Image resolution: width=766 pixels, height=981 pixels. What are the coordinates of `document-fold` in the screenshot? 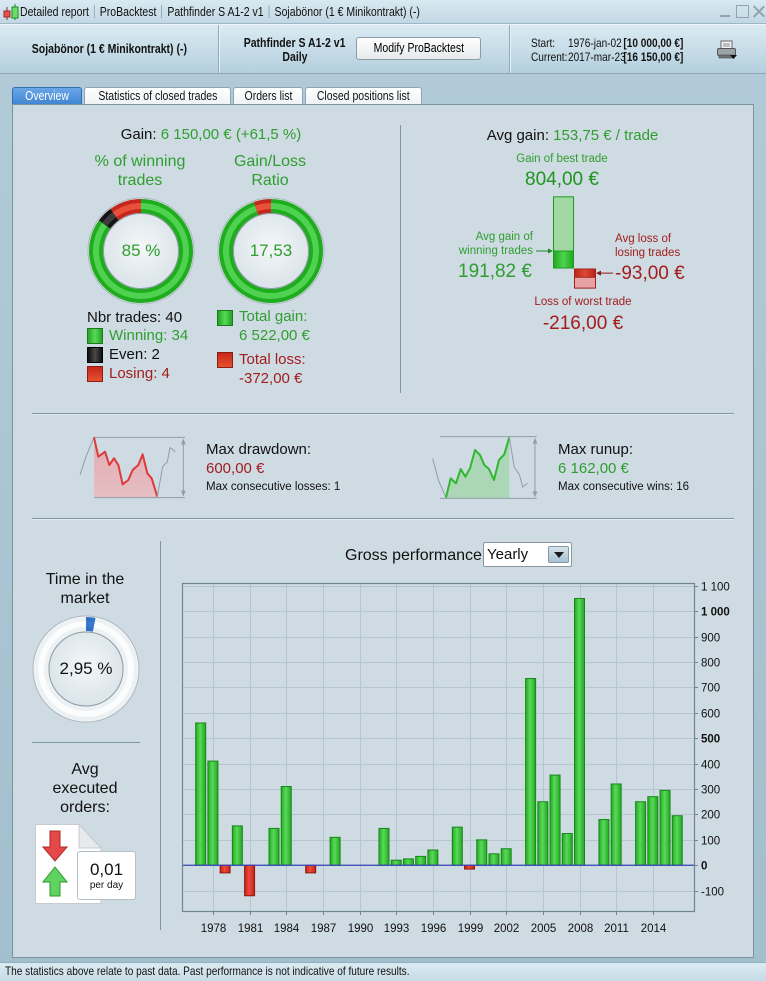 It's located at (90, 836).